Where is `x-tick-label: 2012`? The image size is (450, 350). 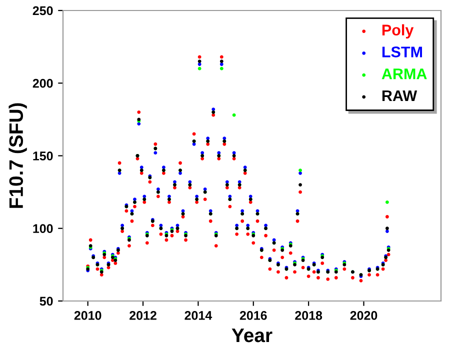 x-tick-label: 2012 is located at coordinates (143, 315).